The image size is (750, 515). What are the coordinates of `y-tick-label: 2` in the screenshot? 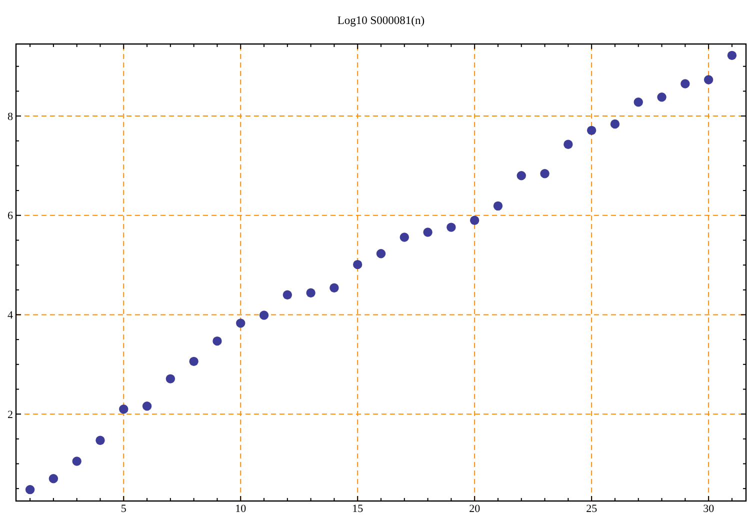 It's located at (10, 414).